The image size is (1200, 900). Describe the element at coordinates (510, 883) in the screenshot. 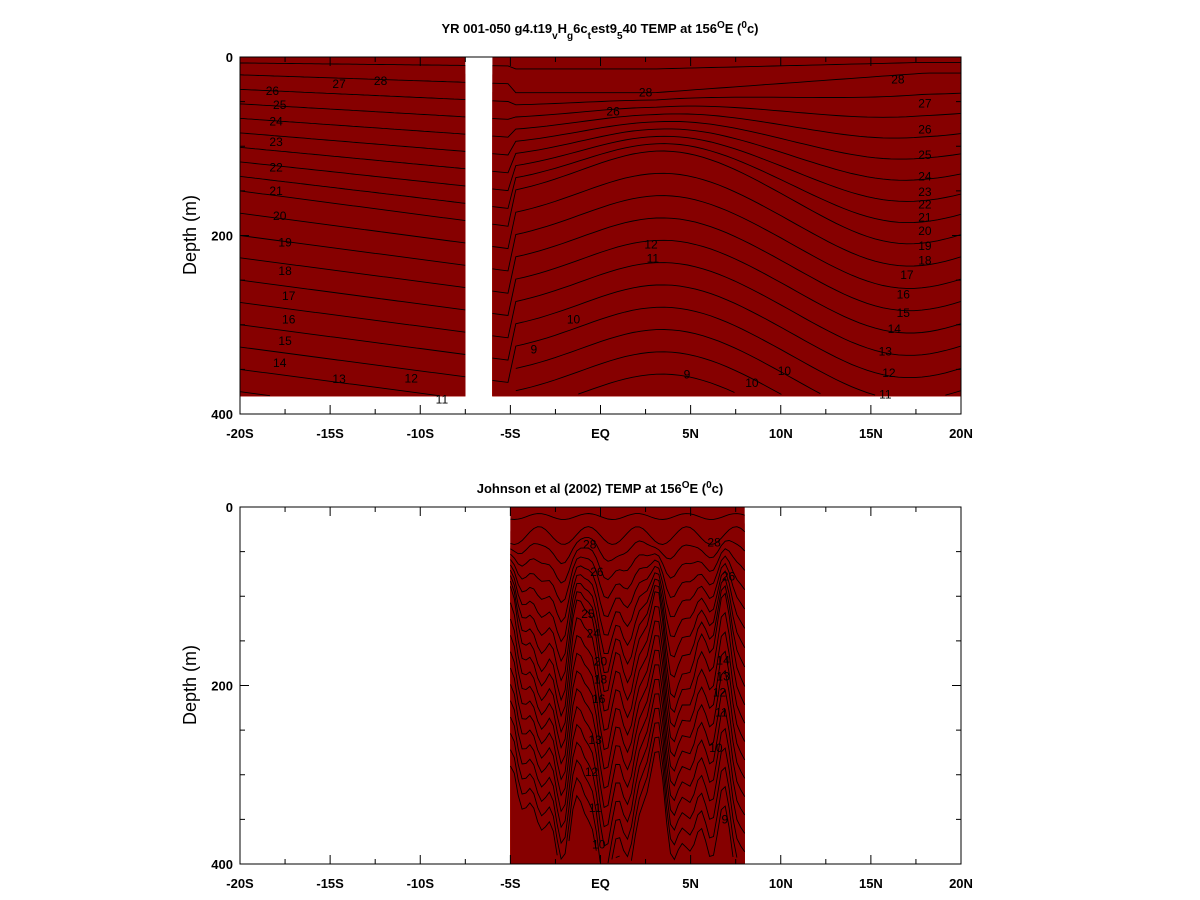

I see `x-tick-label: -5S` at that location.